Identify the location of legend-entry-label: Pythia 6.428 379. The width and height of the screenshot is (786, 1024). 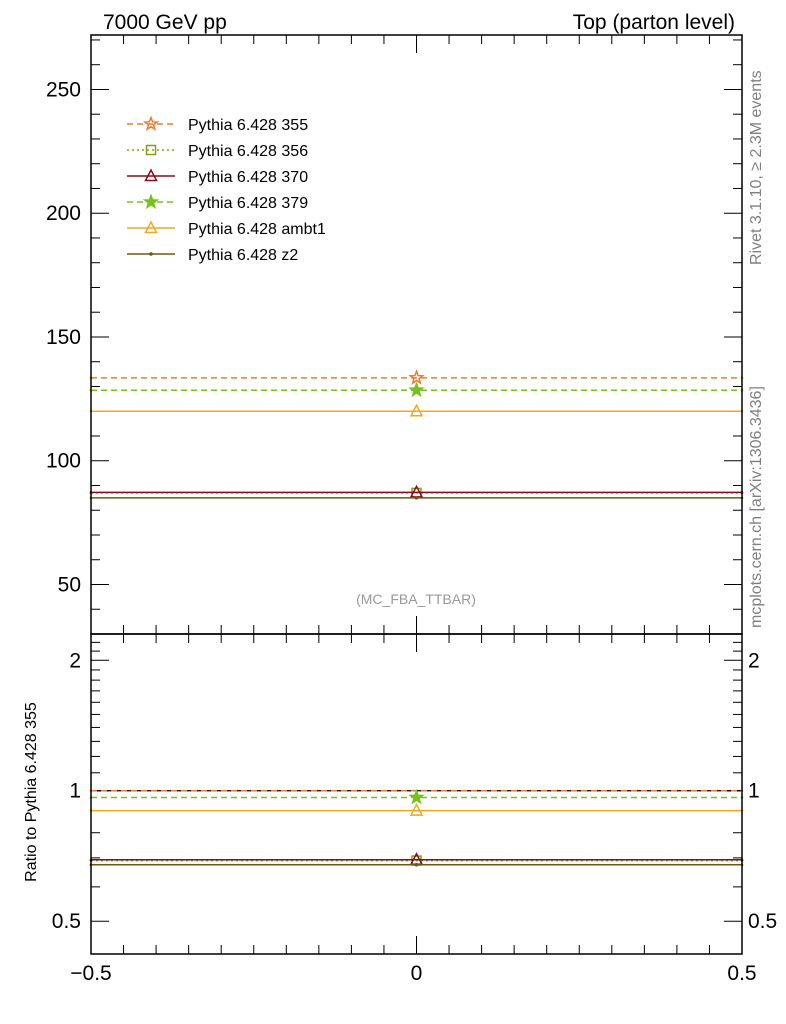
(248, 203).